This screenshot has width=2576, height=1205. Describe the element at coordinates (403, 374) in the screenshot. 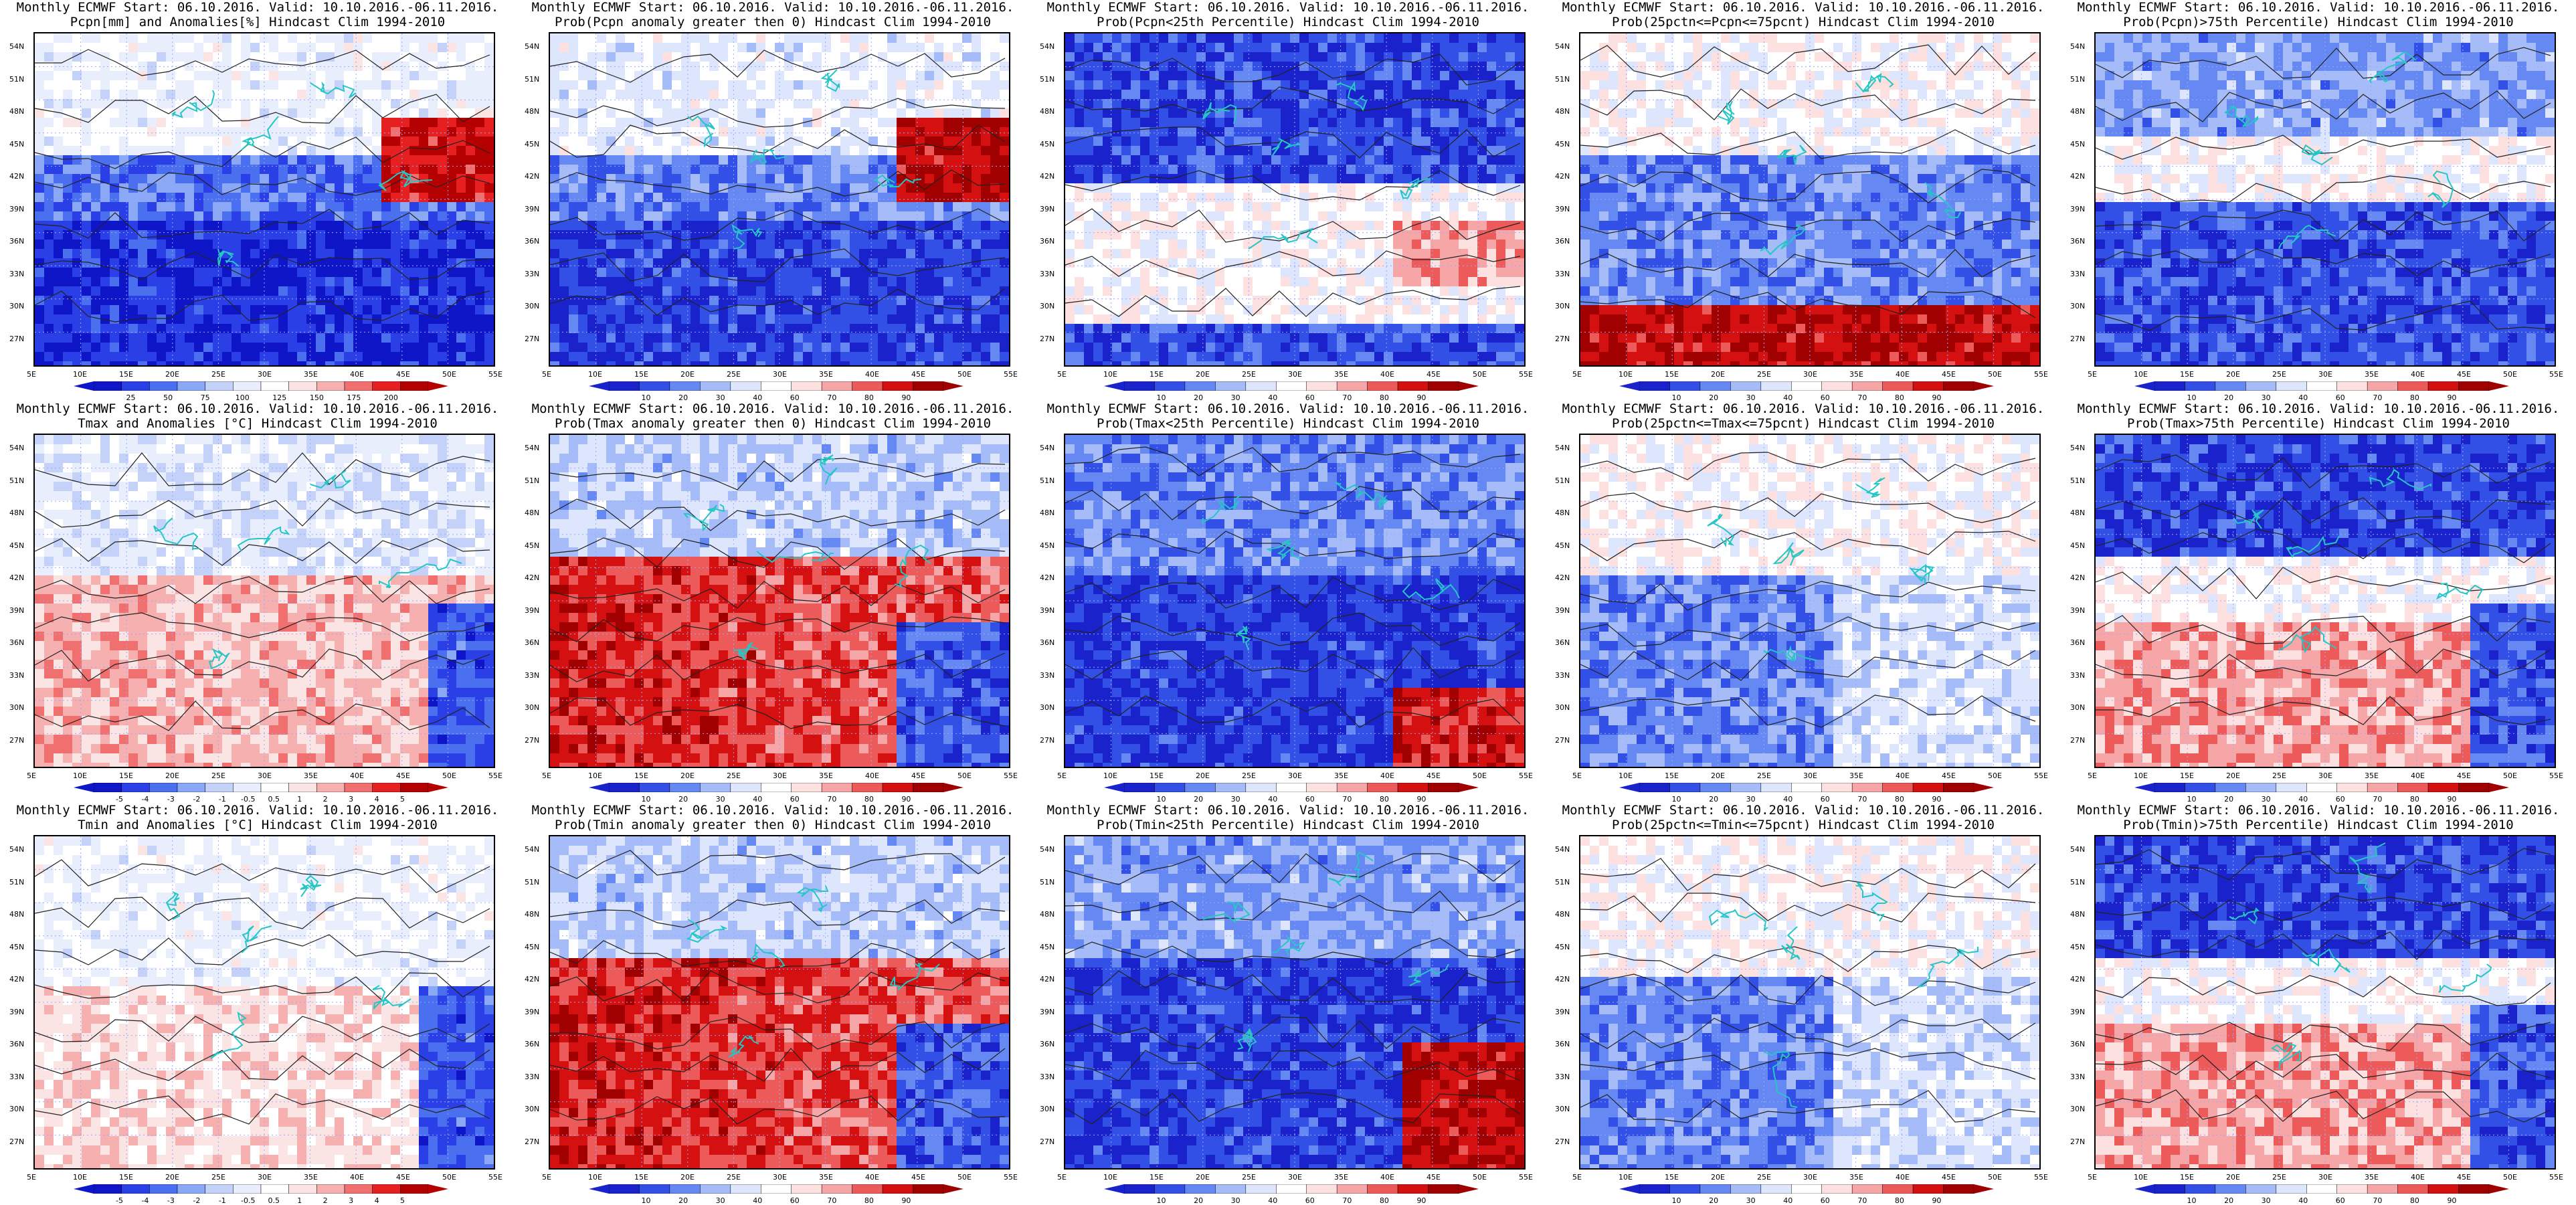

I see `longitude-label: 45E` at that location.